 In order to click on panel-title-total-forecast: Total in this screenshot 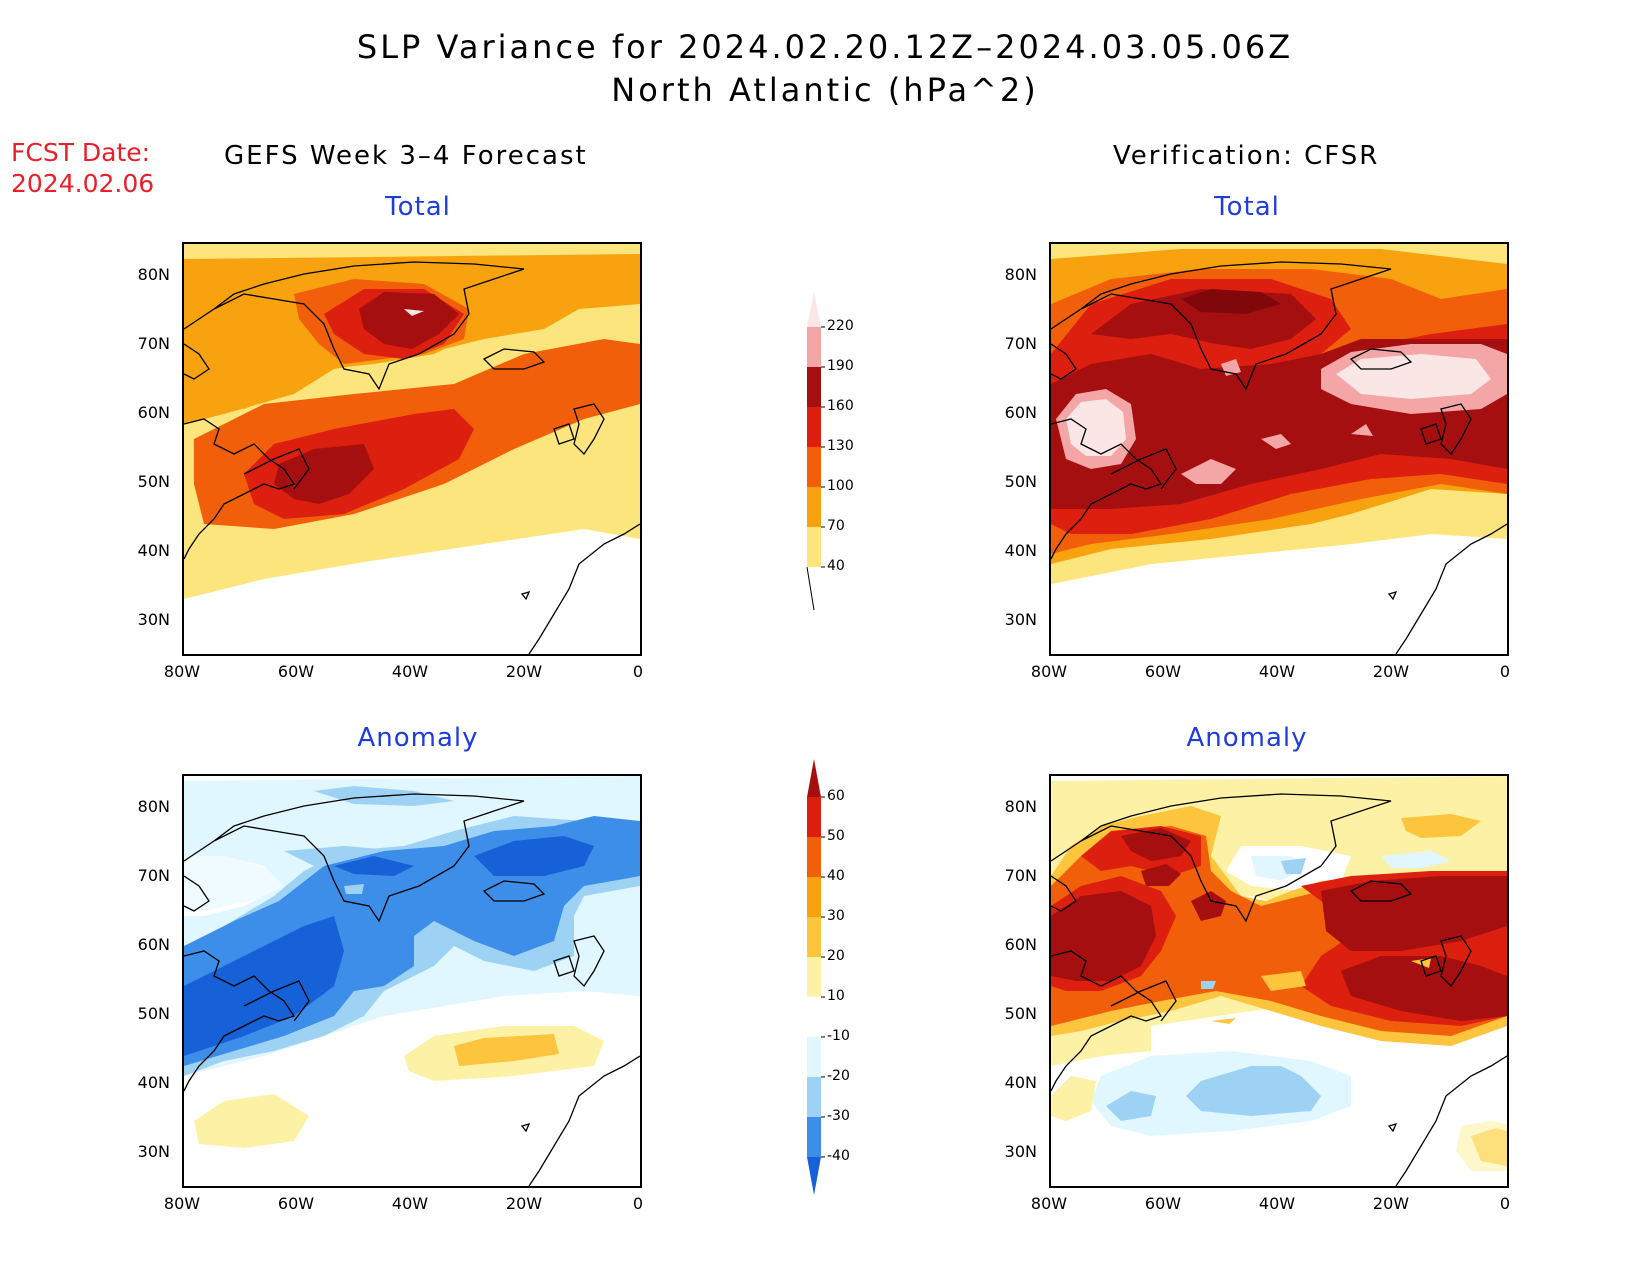, I will do `click(418, 207)`.